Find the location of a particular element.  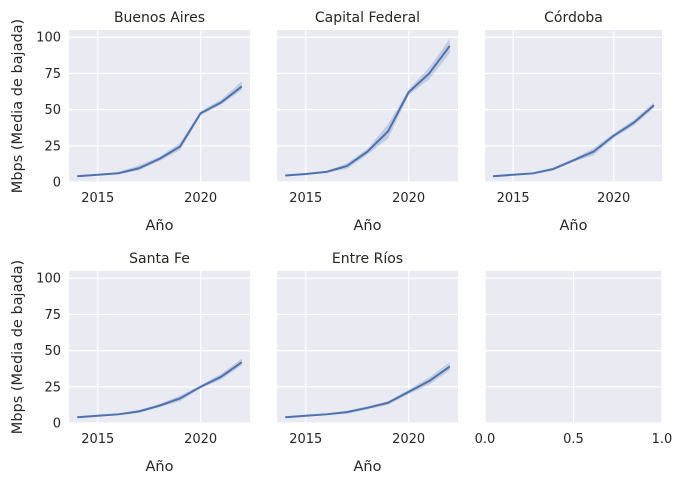

confidence-band is located at coordinates (367, 107).